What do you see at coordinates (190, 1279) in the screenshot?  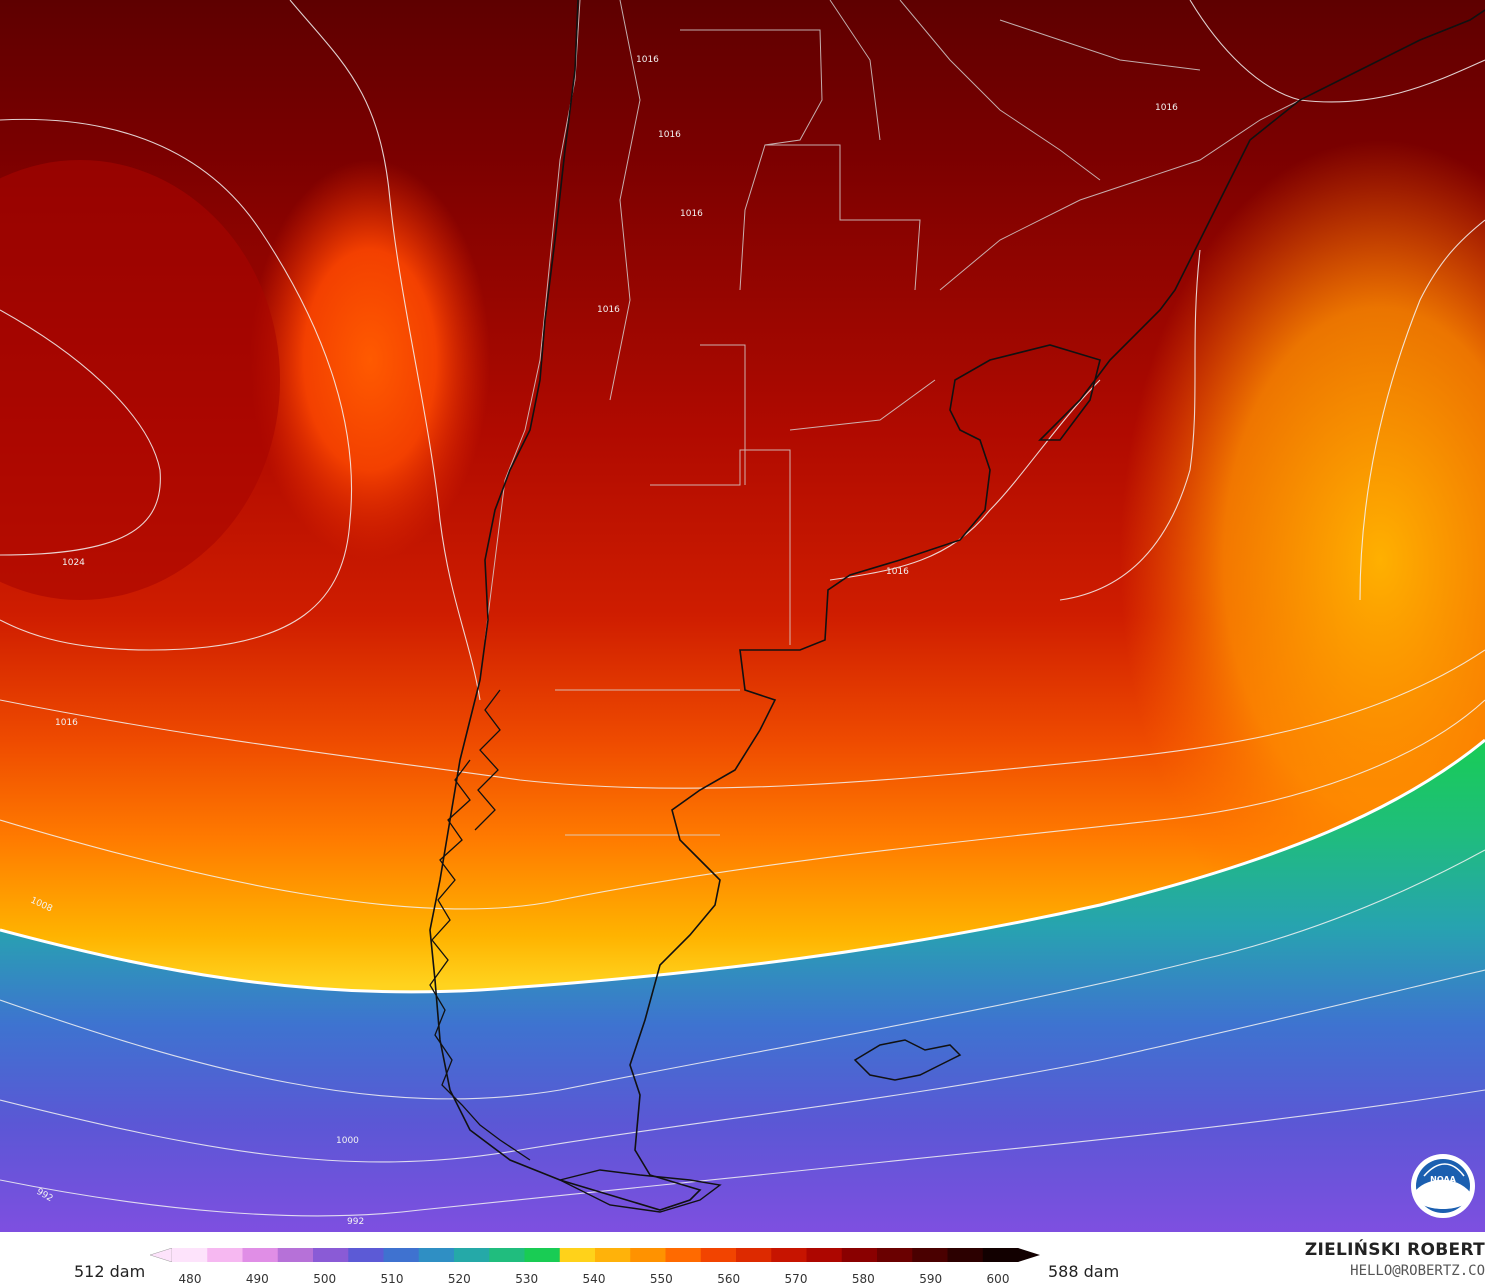 I see `colorbar-tick-label: 480` at bounding box center [190, 1279].